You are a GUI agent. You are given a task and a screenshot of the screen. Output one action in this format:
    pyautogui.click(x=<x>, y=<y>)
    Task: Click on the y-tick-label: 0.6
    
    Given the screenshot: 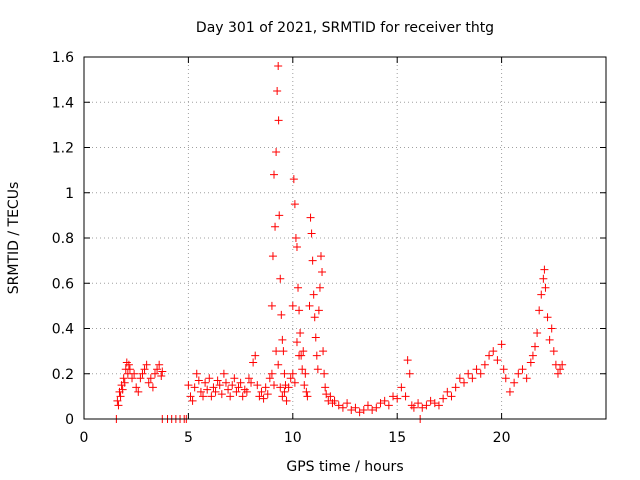 What is the action you would take?
    pyautogui.click(x=63, y=284)
    